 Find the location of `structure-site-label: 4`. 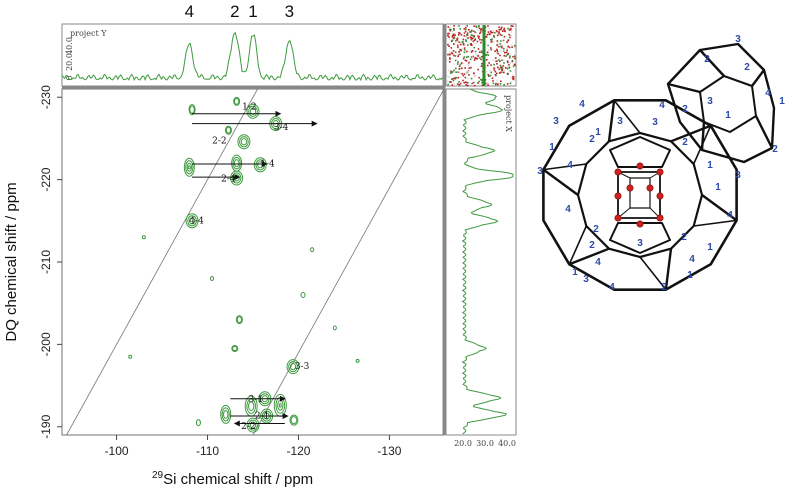

structure-site-label: 4 is located at coordinates (570, 165).